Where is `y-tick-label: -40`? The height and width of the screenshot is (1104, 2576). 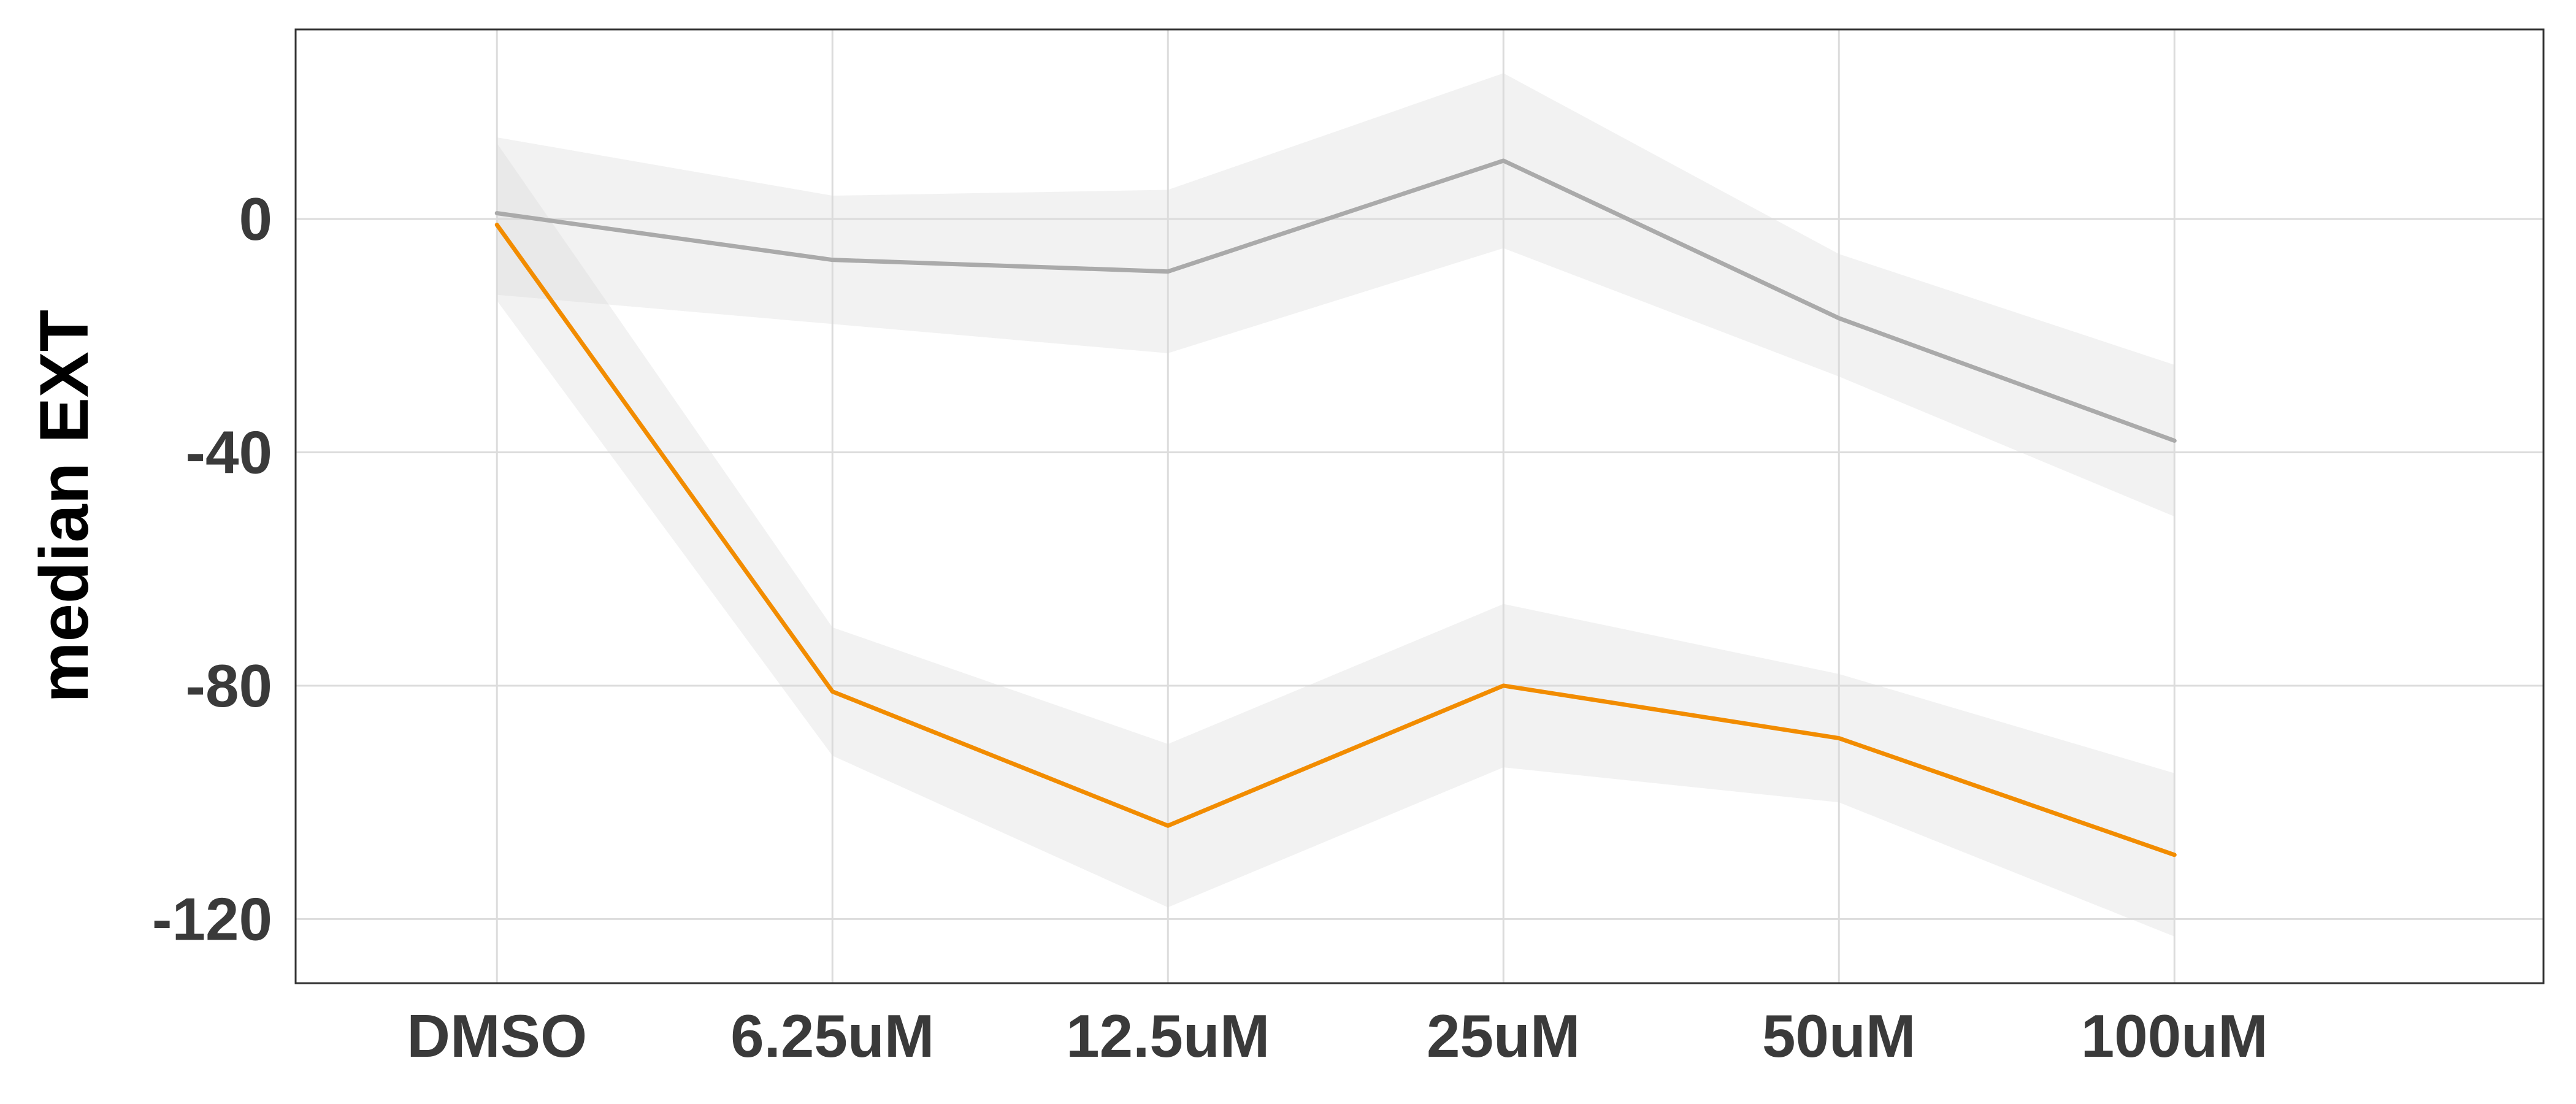 y-tick-label: -40 is located at coordinates (228, 452).